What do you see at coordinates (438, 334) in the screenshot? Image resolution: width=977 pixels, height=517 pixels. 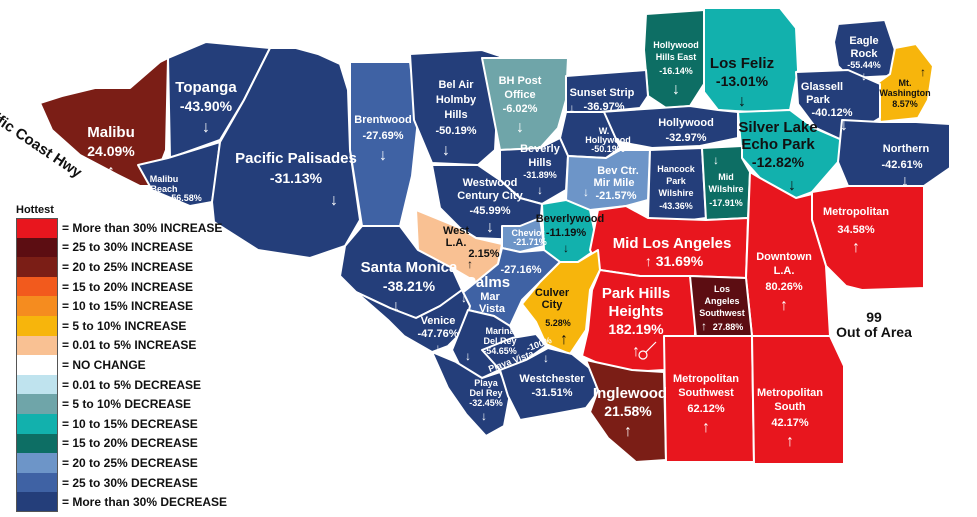 I see `svg-text: -47.76%` at bounding box center [438, 334].